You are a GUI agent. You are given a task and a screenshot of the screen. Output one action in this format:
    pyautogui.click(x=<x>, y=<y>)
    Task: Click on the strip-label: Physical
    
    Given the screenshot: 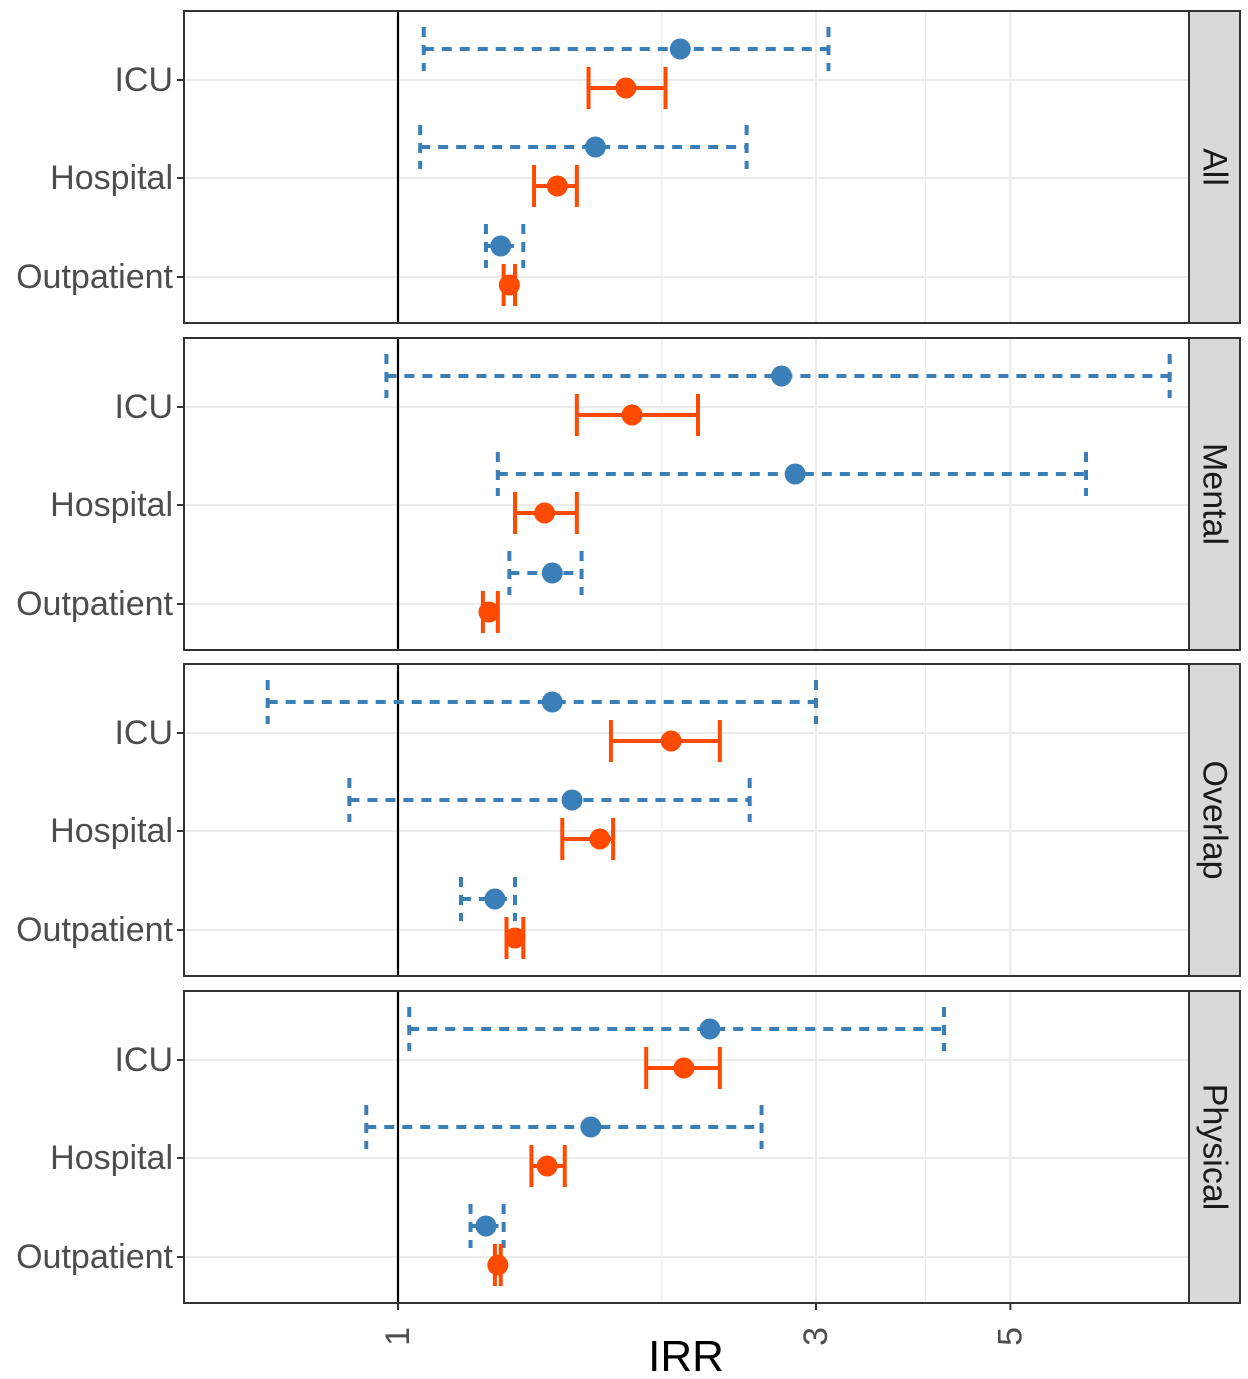 What is the action you would take?
    pyautogui.click(x=1215, y=1147)
    